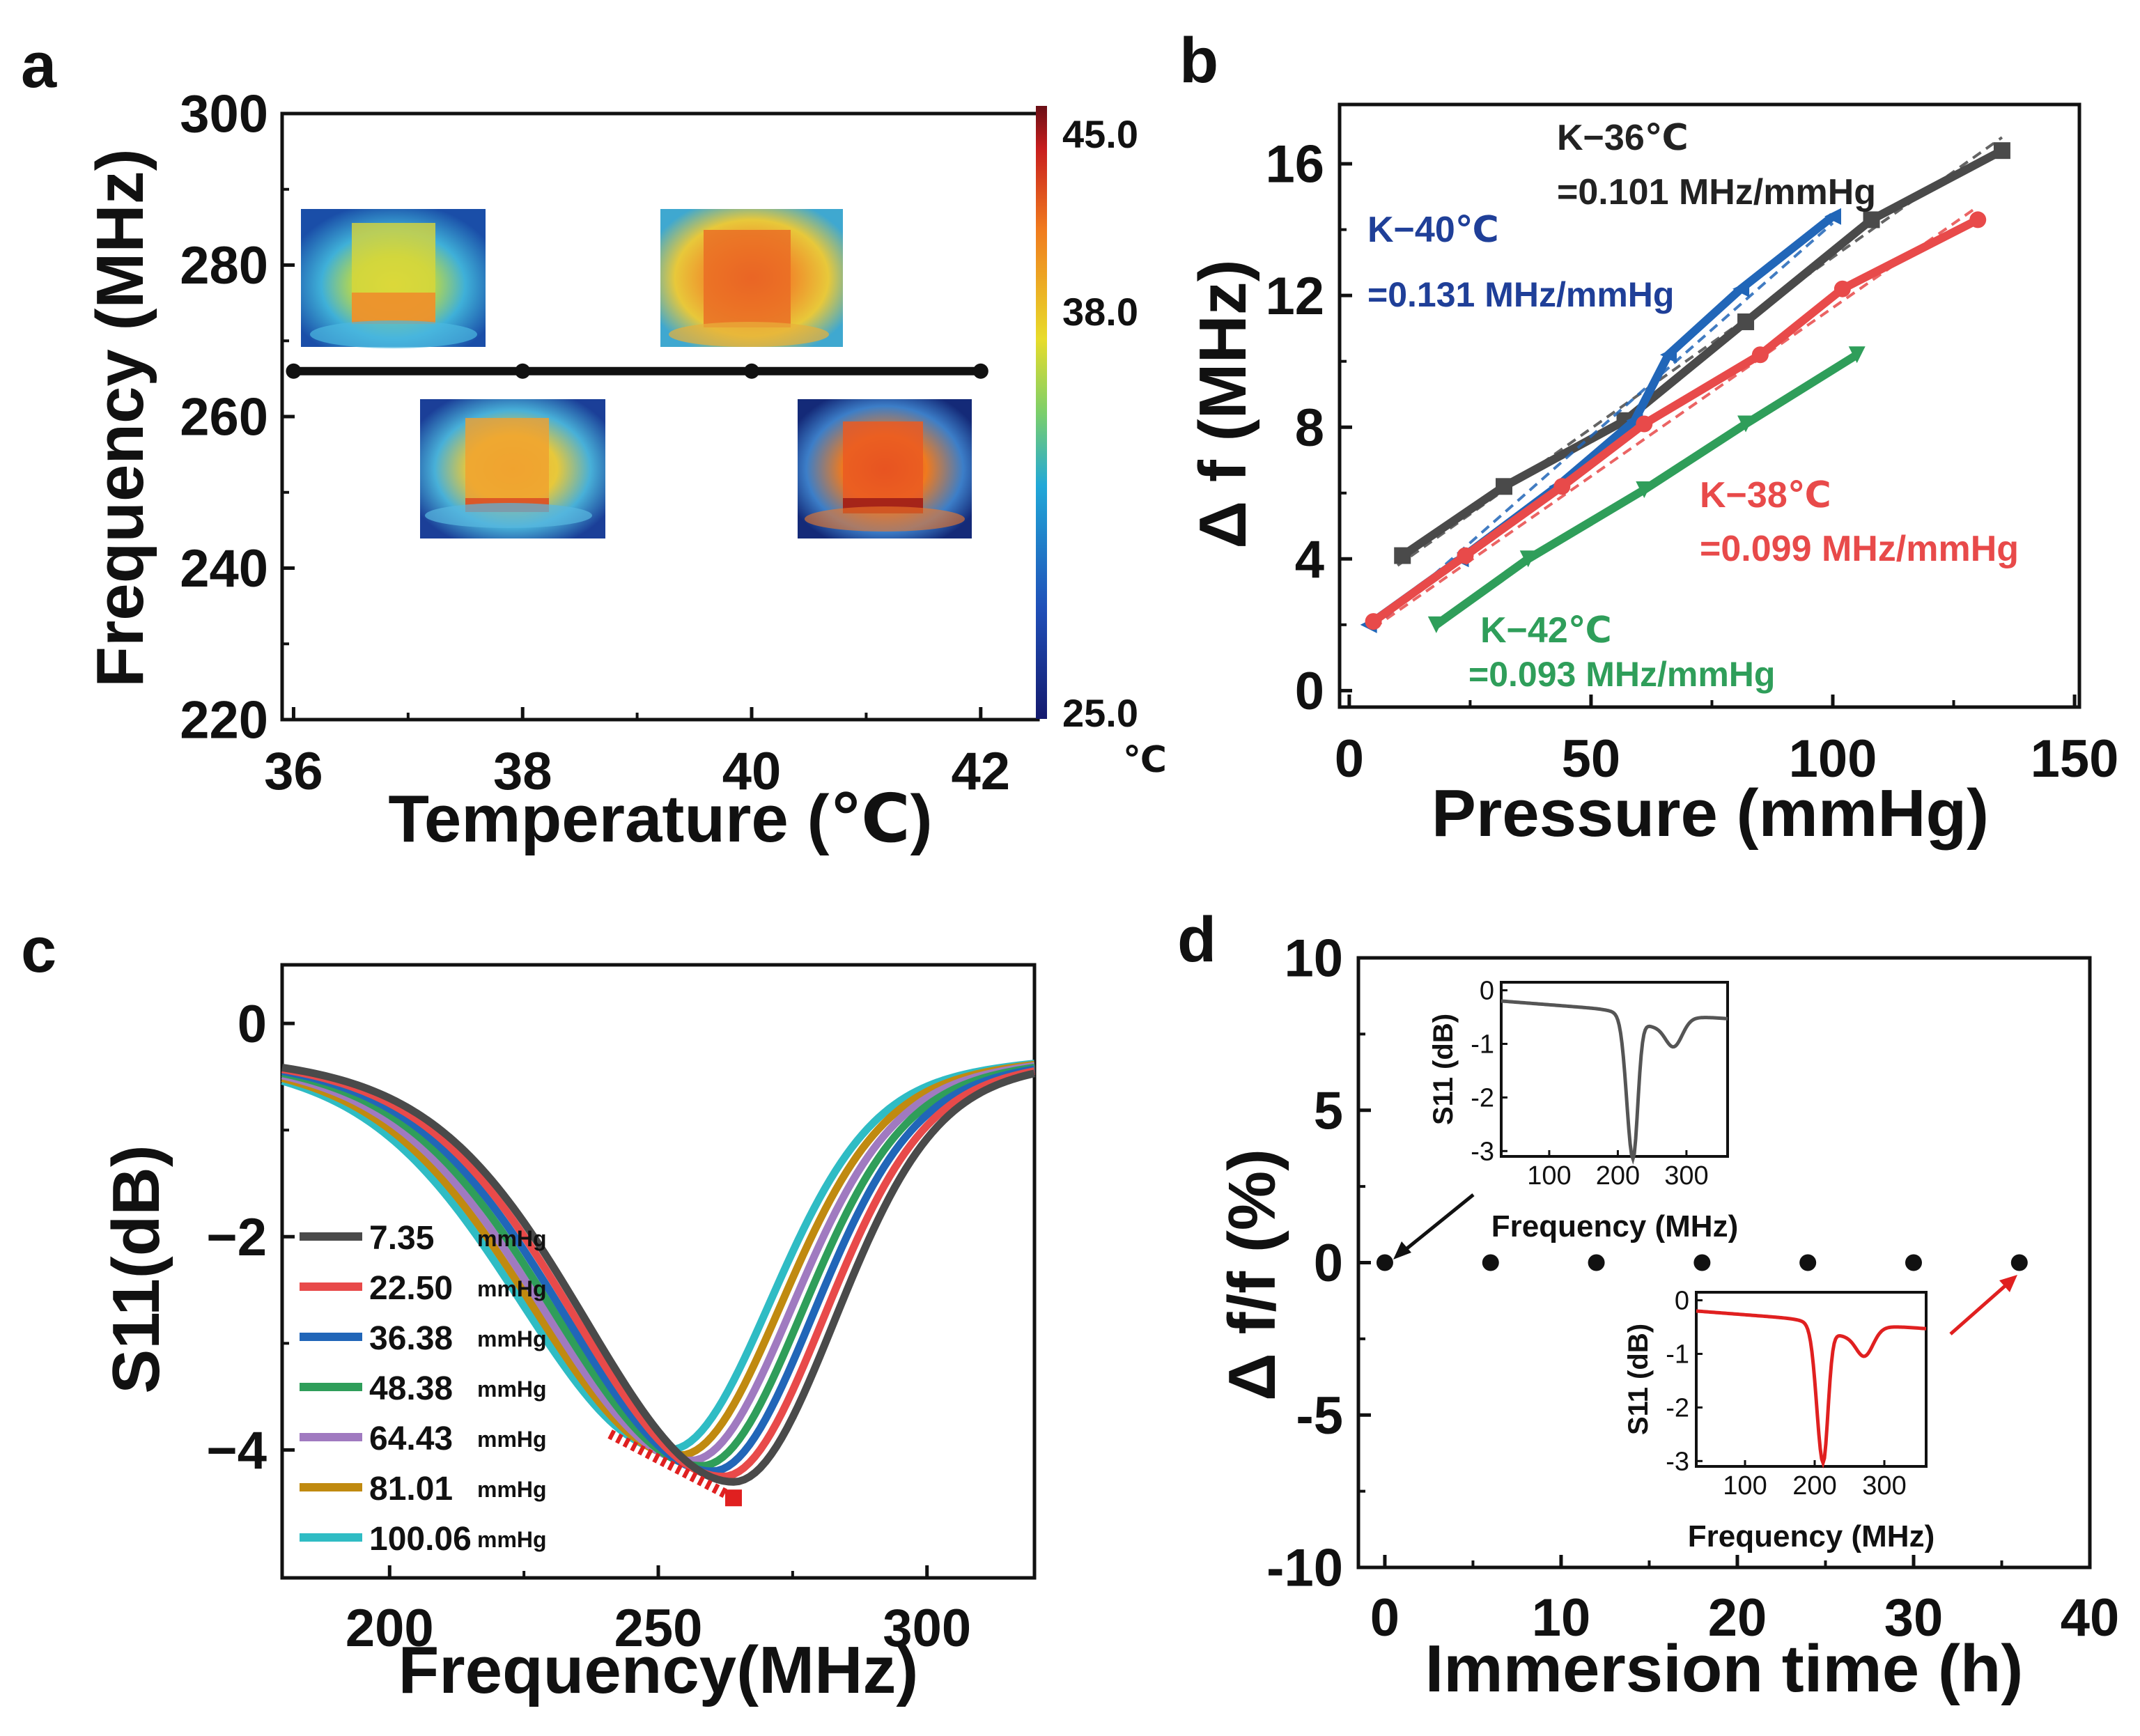  I want to click on inset-curve, so click(1614, 1082).